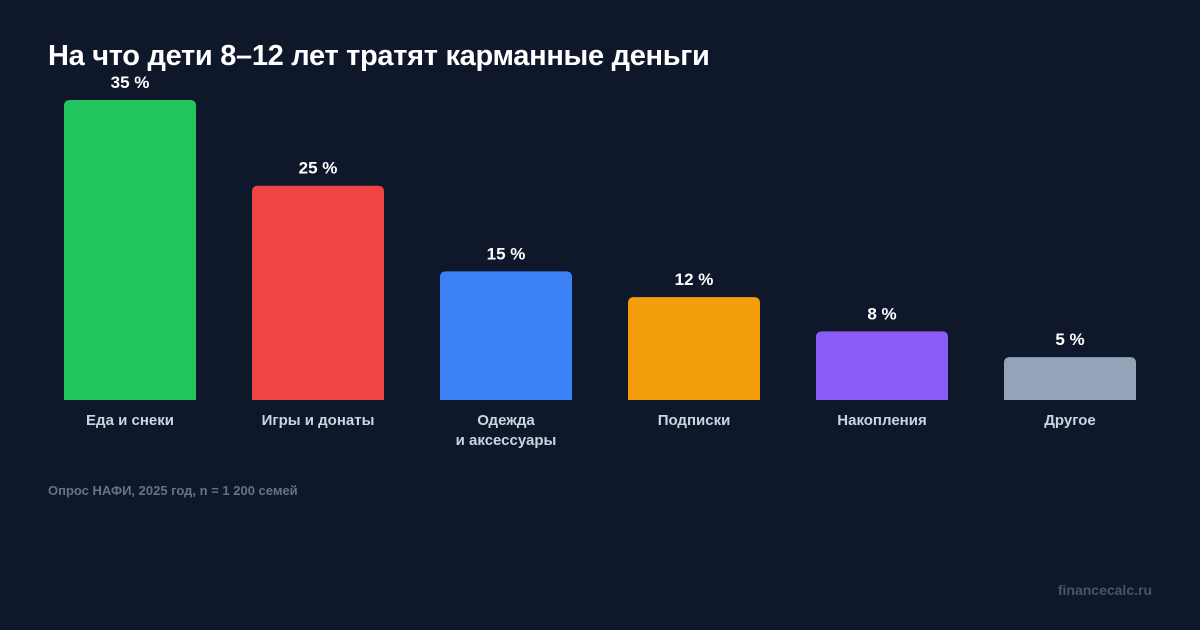 The width and height of the screenshot is (1200, 630). Describe the element at coordinates (318, 420) in the screenshot. I see `category-label: Игры и донаты` at that location.